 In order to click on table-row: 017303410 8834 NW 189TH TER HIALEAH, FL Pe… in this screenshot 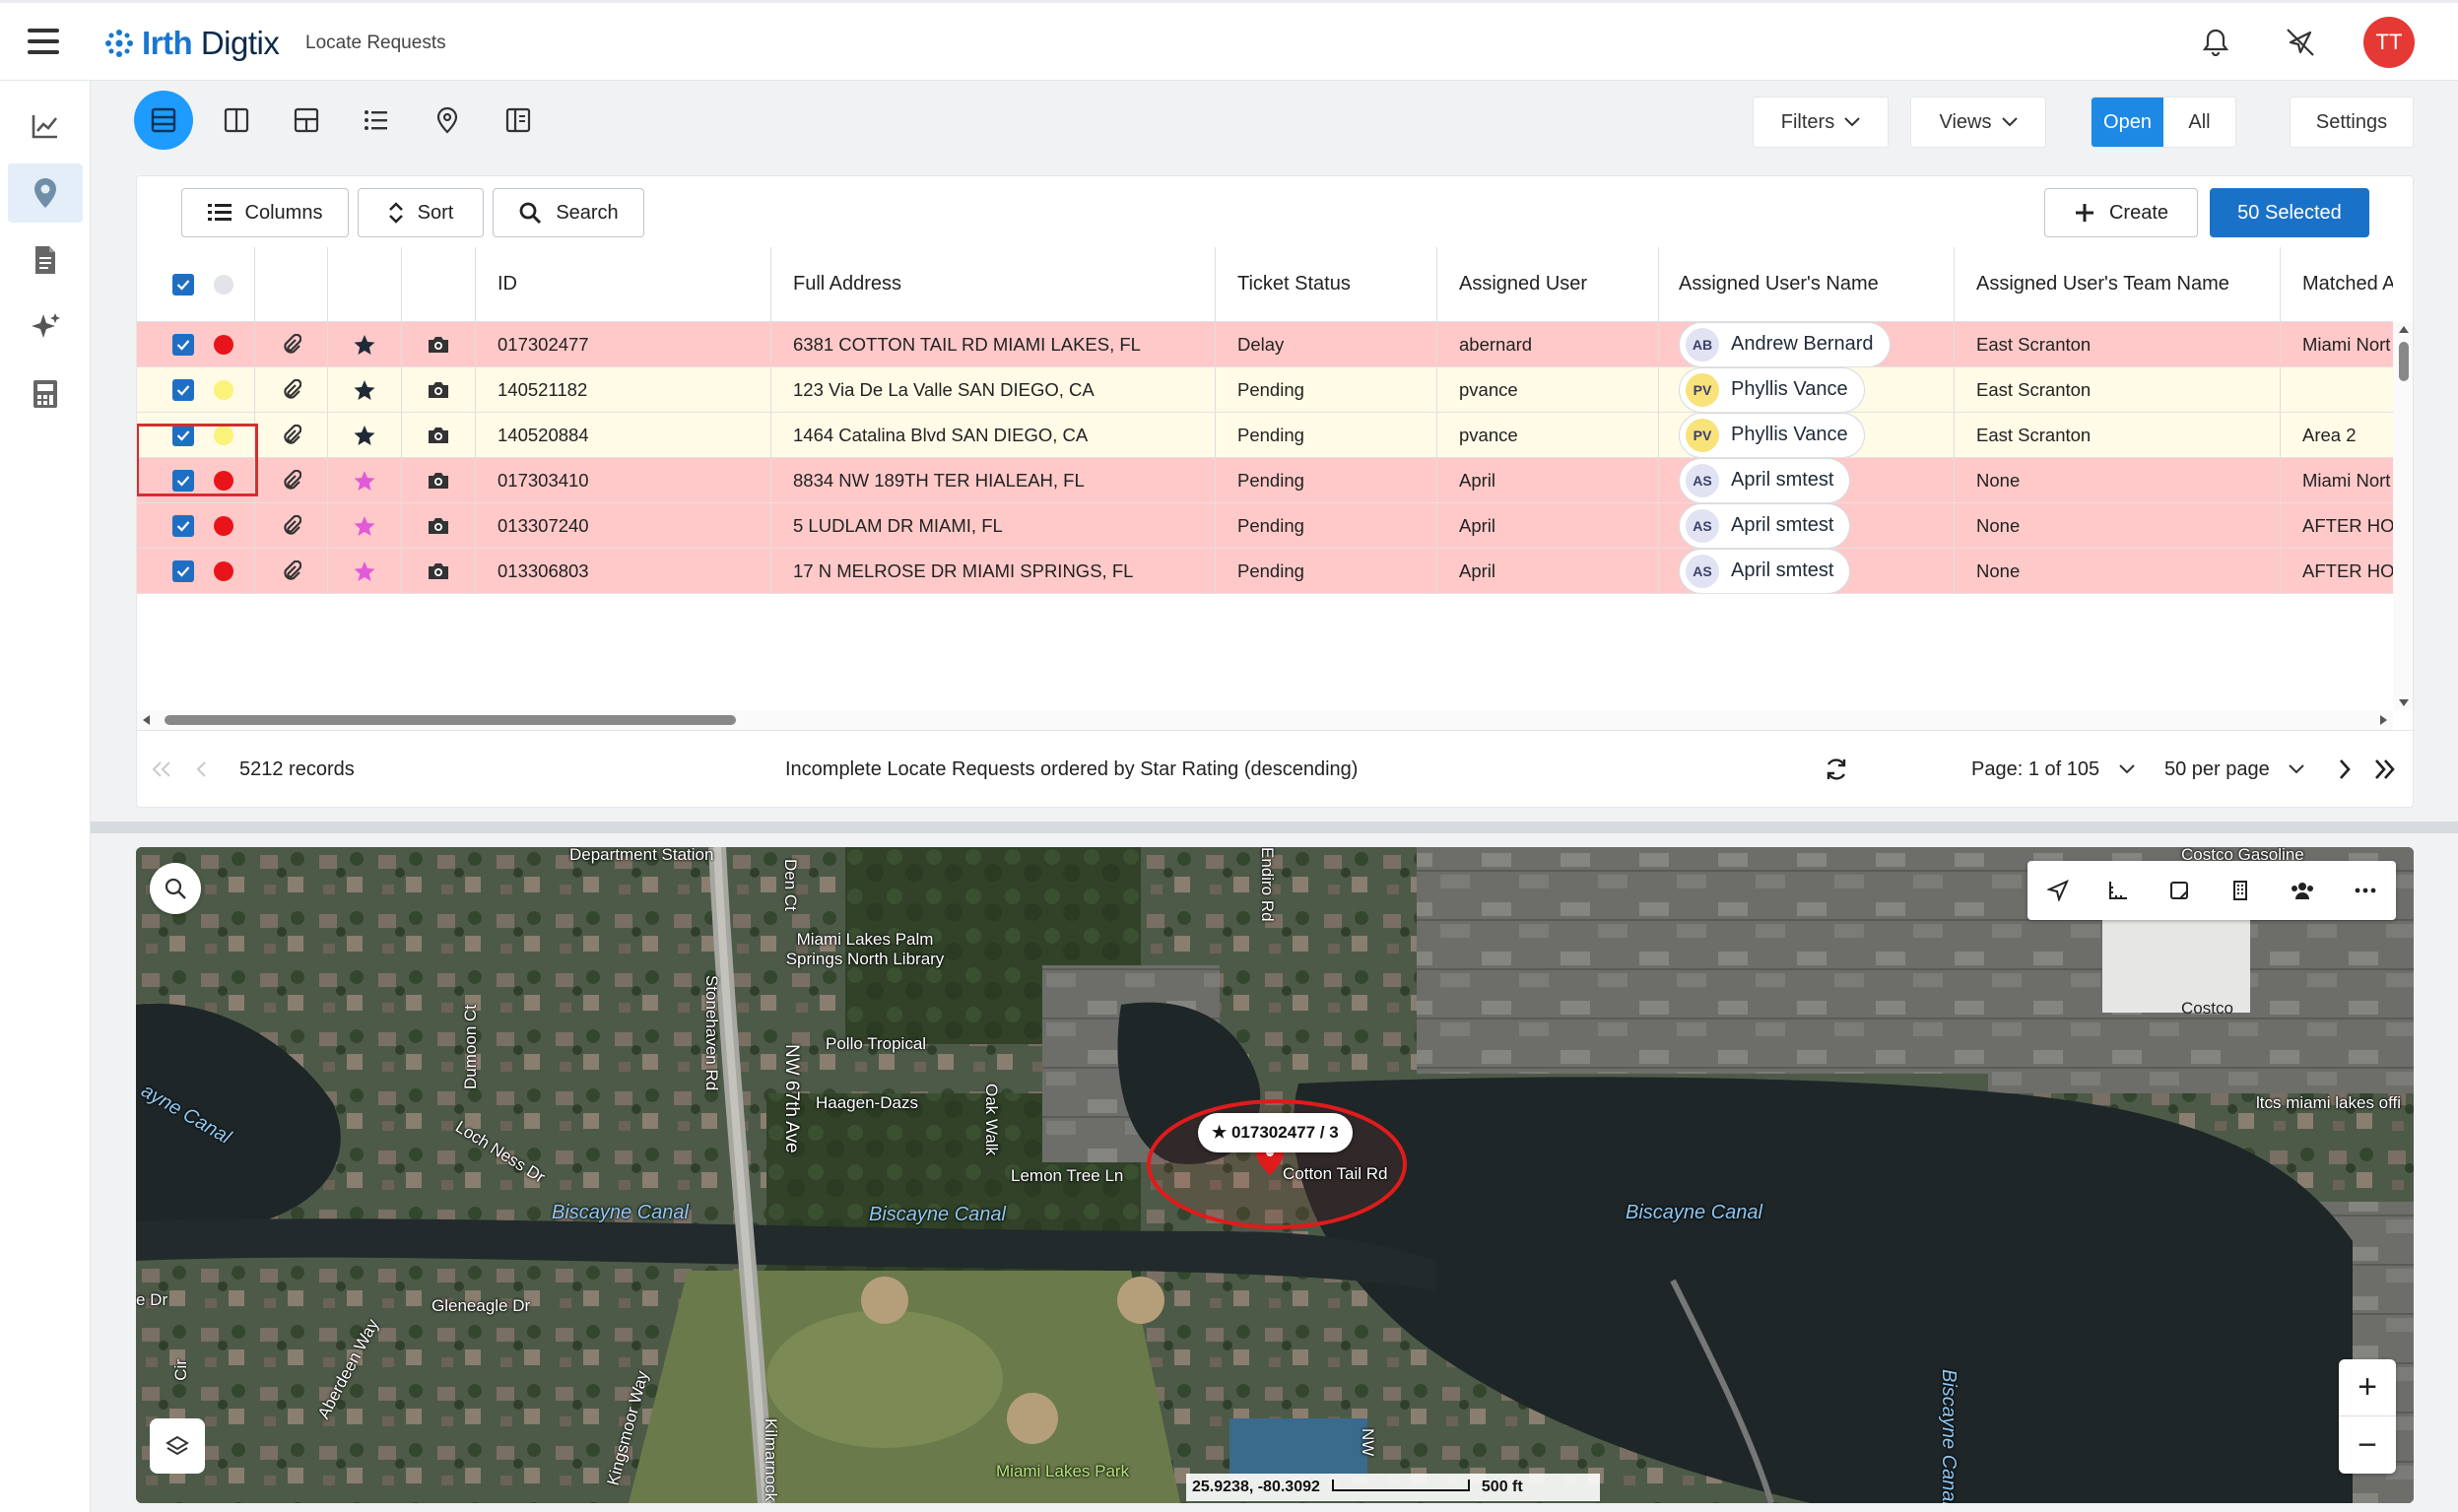, I will do `click(1265, 480)`.